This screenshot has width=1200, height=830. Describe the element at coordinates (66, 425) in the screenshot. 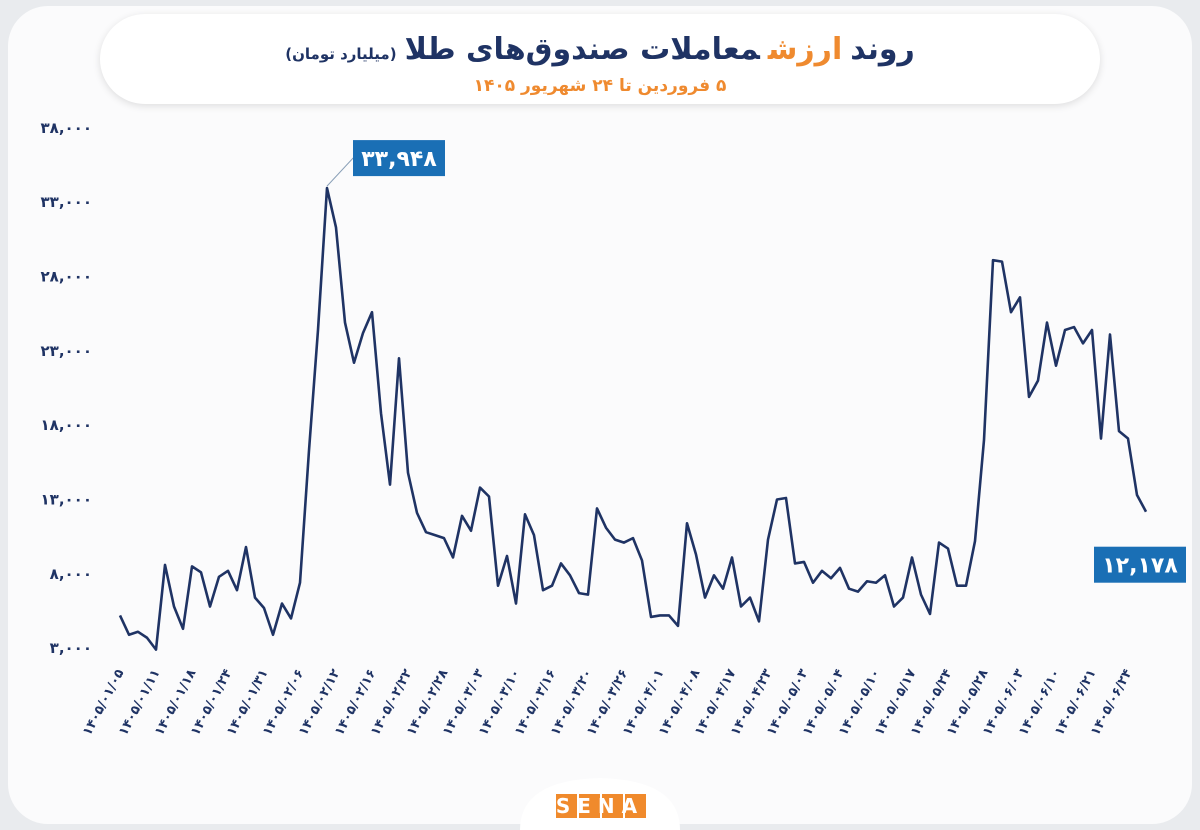

I see `y-tick-label: ۱۸,۰۰۰` at that location.